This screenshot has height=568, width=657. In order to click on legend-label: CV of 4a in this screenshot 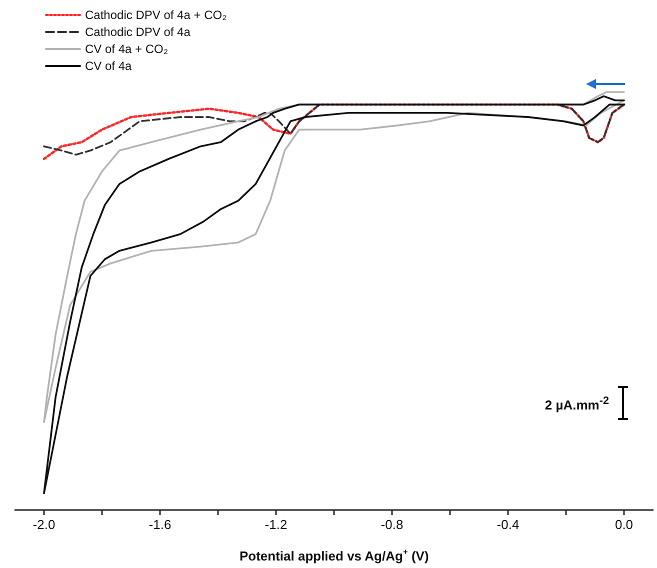, I will do `click(108, 66)`.